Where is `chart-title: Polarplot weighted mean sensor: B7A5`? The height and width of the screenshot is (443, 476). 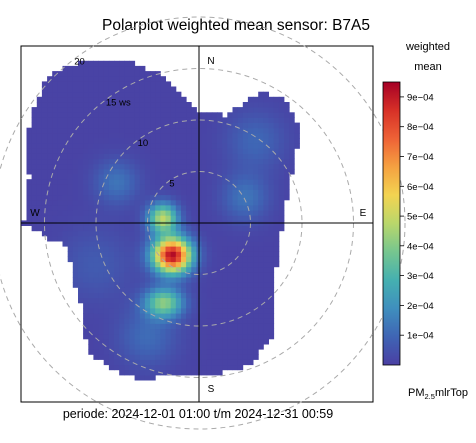
chart-title: Polarplot weighted mean sensor: B7A5 is located at coordinates (236, 25).